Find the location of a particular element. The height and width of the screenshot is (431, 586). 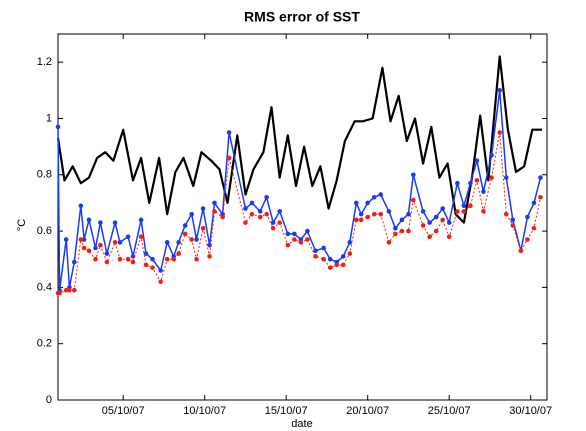

x-tick-label: 05/10/07 is located at coordinates (123, 411).